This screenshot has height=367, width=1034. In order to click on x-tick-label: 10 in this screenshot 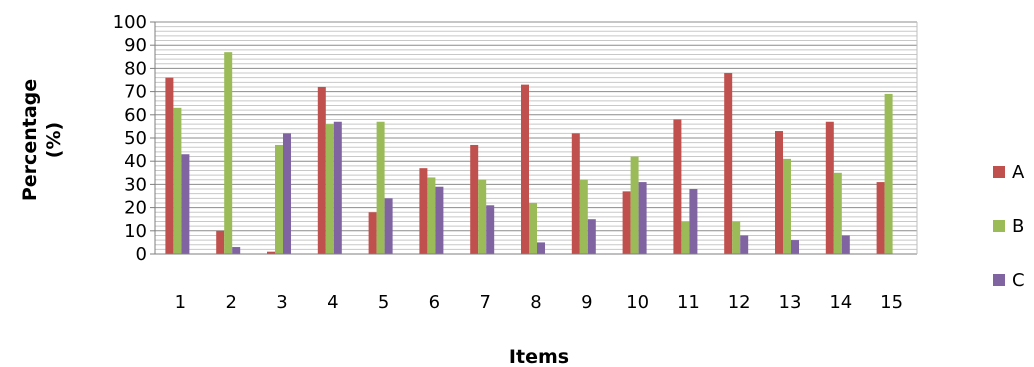, I will do `click(637, 302)`.